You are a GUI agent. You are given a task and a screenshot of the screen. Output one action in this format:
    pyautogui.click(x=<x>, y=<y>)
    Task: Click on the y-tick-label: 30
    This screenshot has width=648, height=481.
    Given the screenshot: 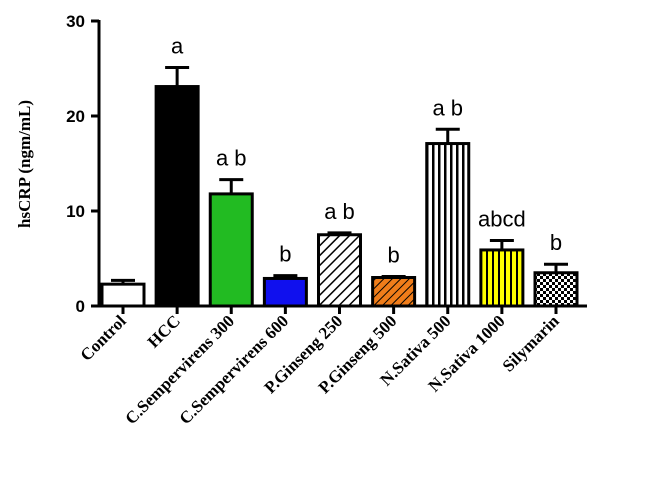 What is the action you would take?
    pyautogui.click(x=75, y=21)
    